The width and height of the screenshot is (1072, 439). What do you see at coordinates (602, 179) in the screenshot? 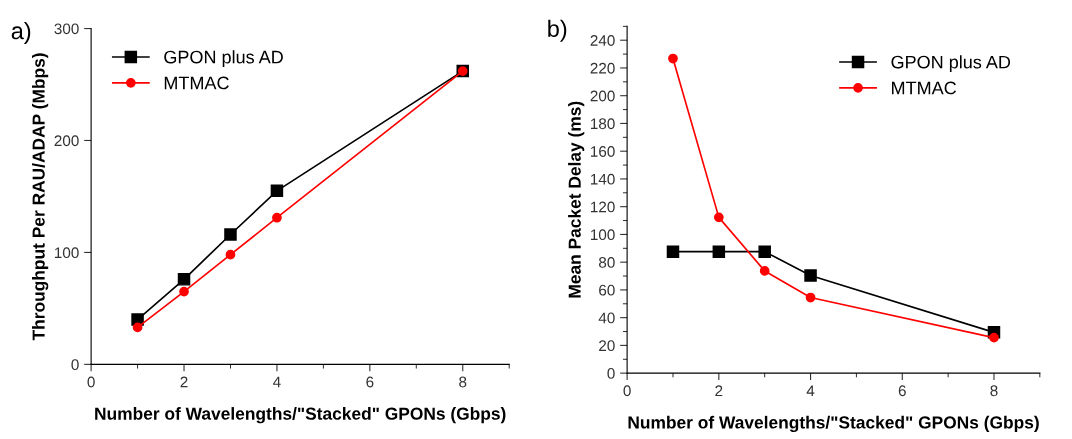
I see `y-tick-label: 140` at bounding box center [602, 179].